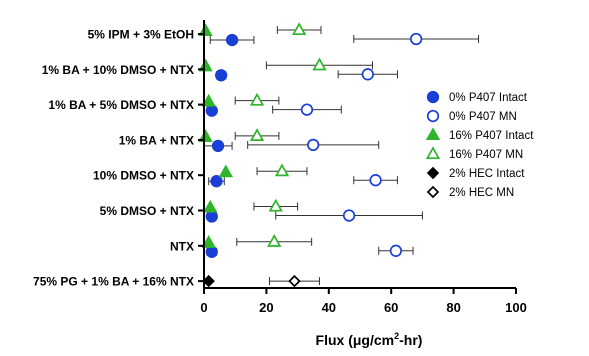 The image size is (589, 356). I want to click on legend-marker-16-p407-mn, so click(433, 153).